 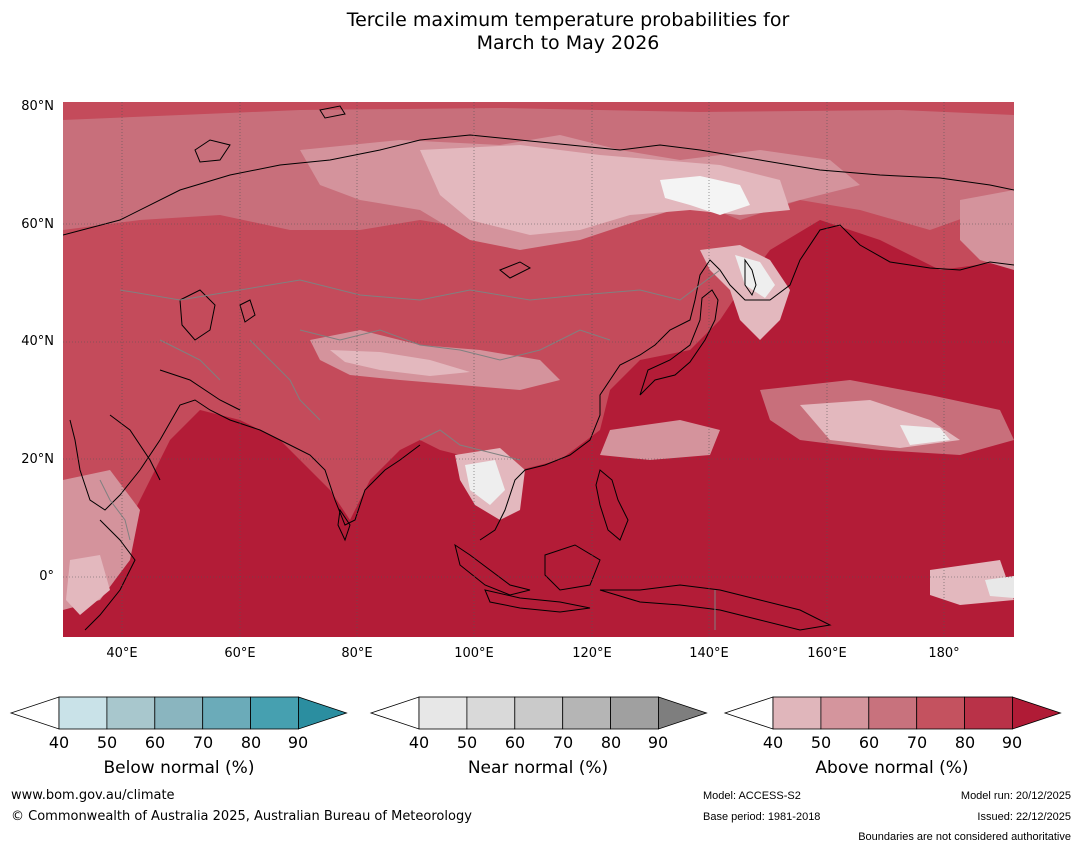 I want to click on lon-label-140e: 140°E, so click(x=709, y=653).